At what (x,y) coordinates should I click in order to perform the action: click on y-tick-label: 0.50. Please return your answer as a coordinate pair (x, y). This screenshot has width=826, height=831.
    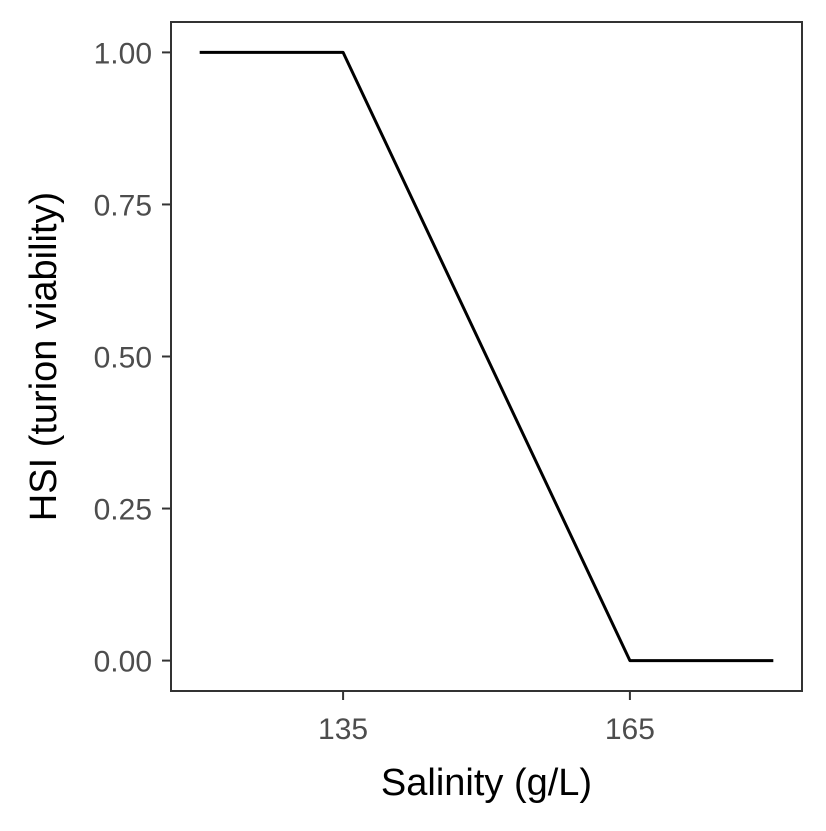
    Looking at the image, I should click on (123, 358).